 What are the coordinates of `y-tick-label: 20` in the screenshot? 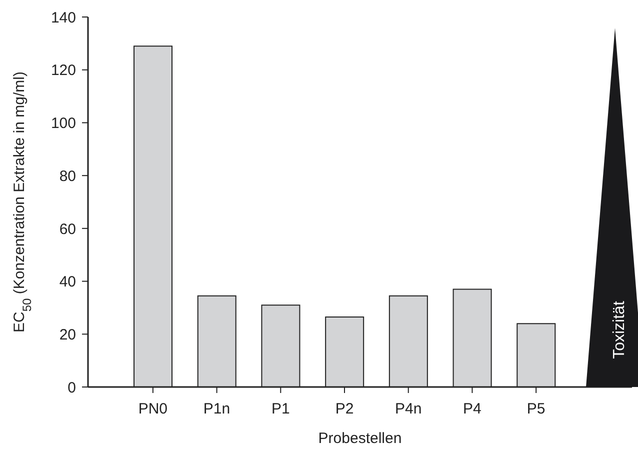 It's located at (67, 335).